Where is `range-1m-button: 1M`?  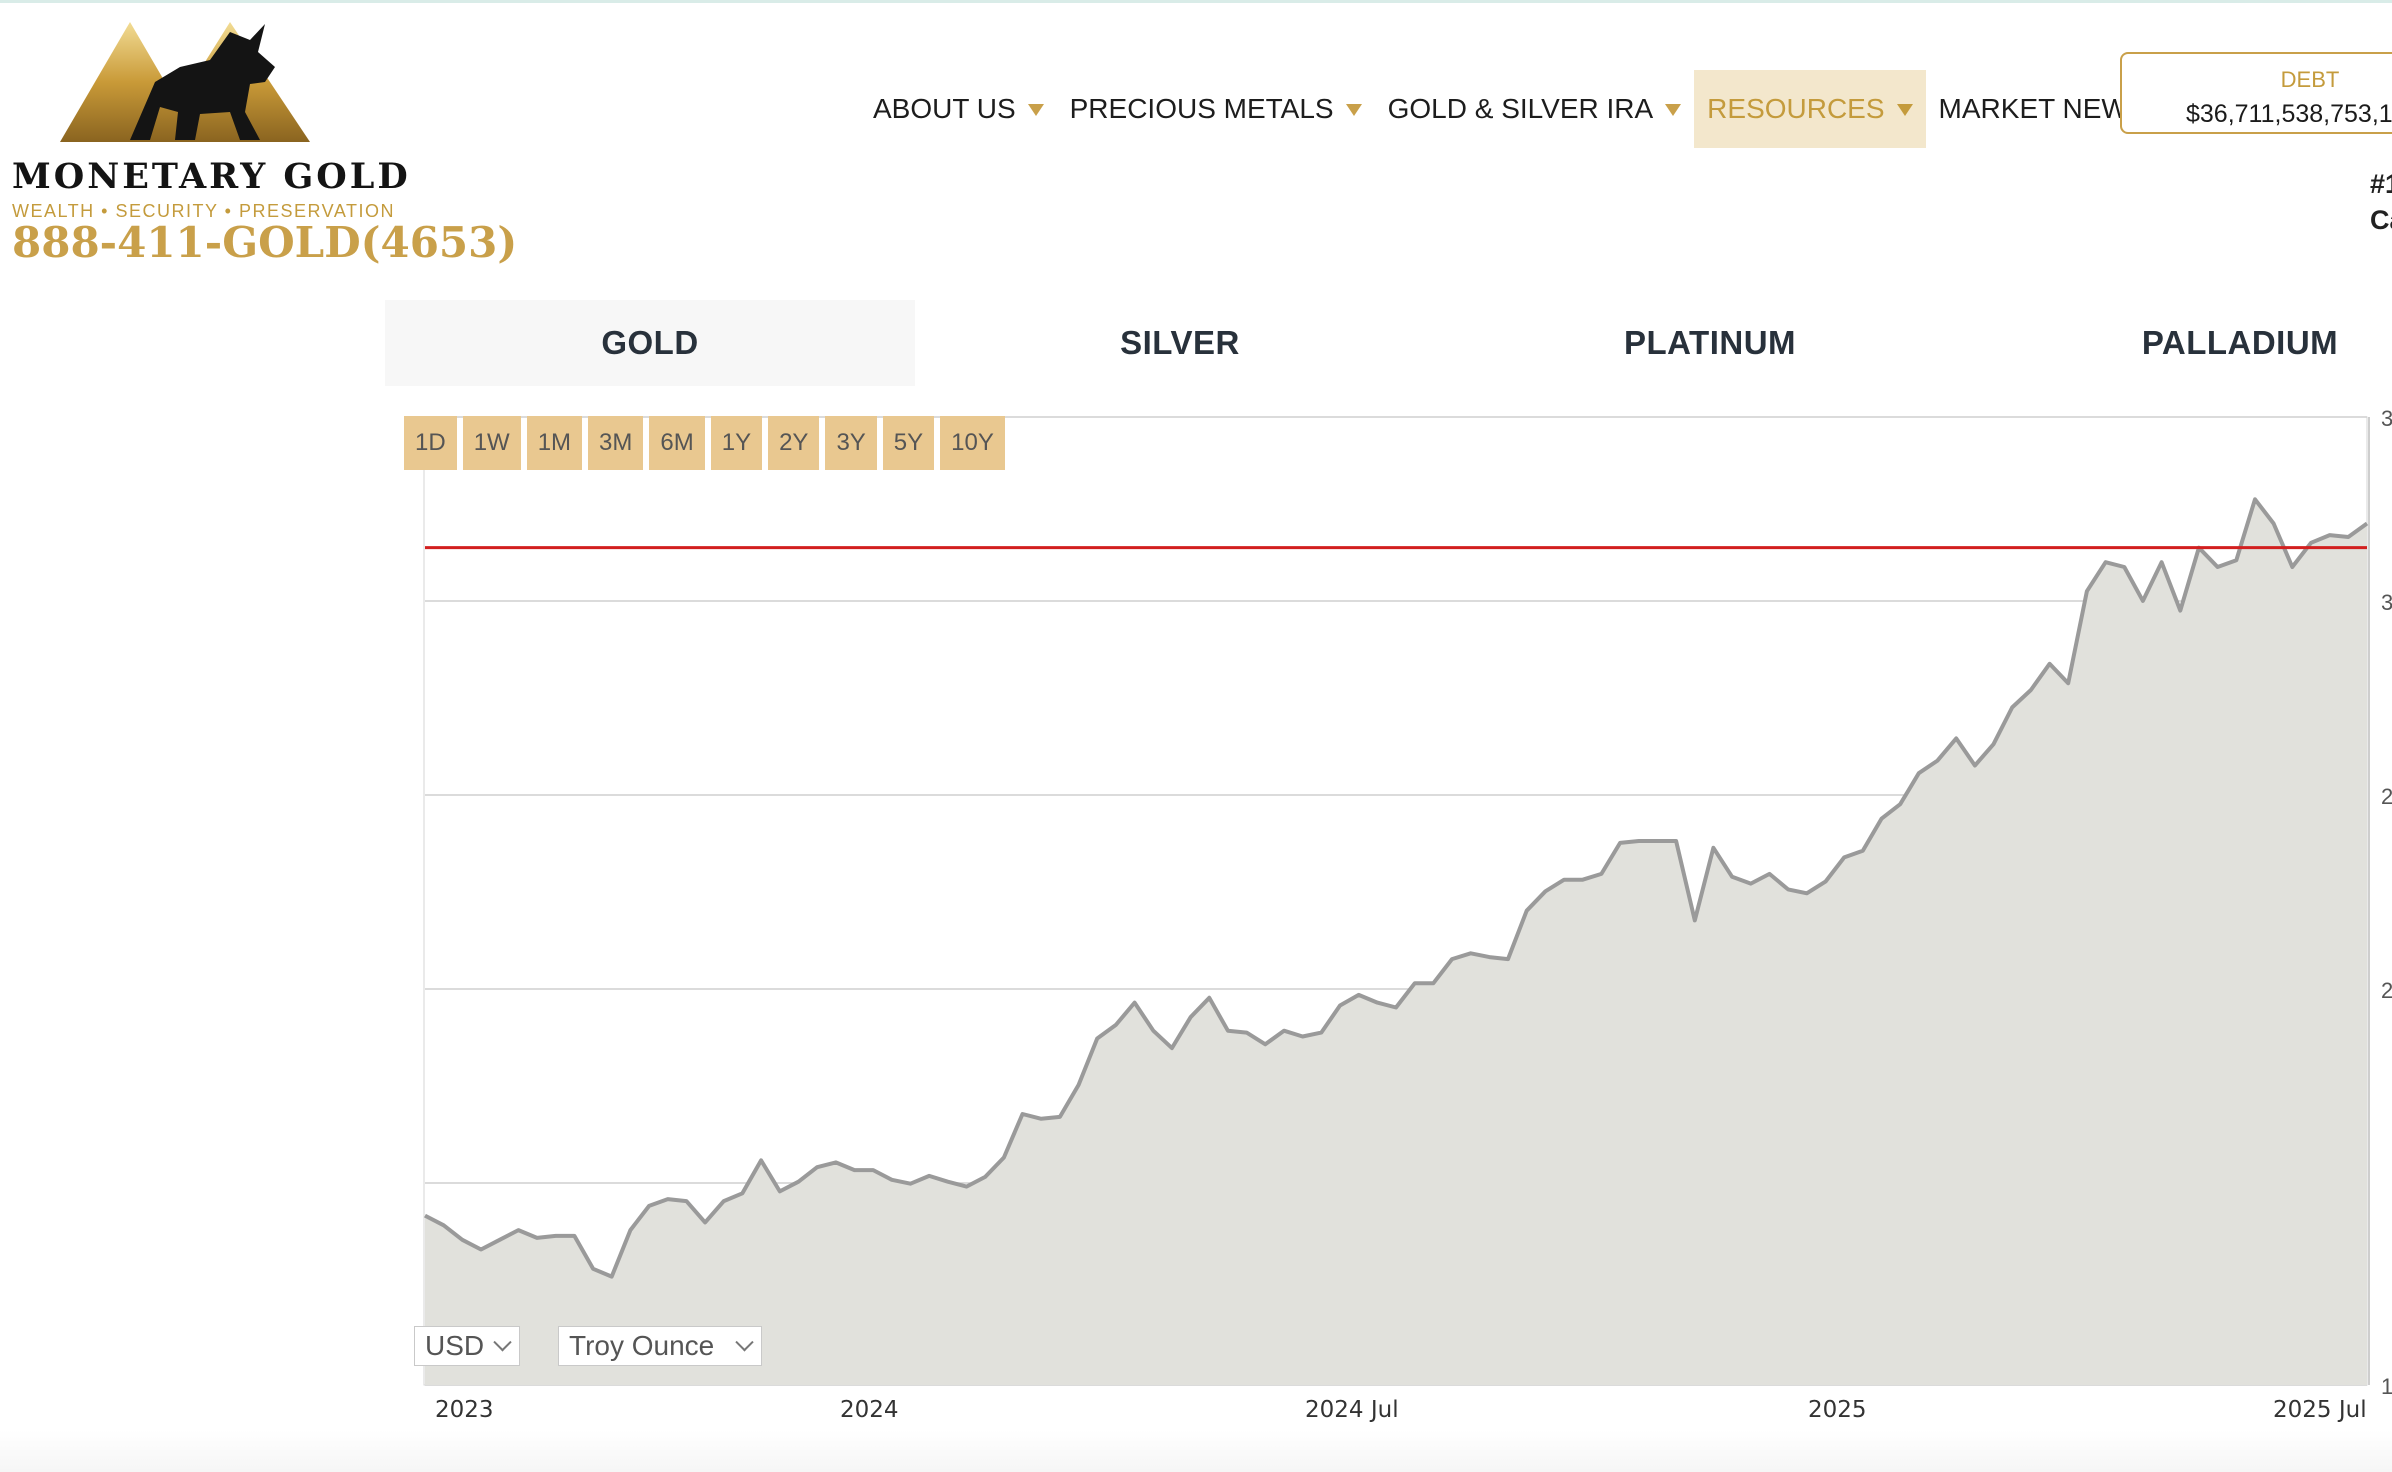 range-1m-button: 1M is located at coordinates (554, 443).